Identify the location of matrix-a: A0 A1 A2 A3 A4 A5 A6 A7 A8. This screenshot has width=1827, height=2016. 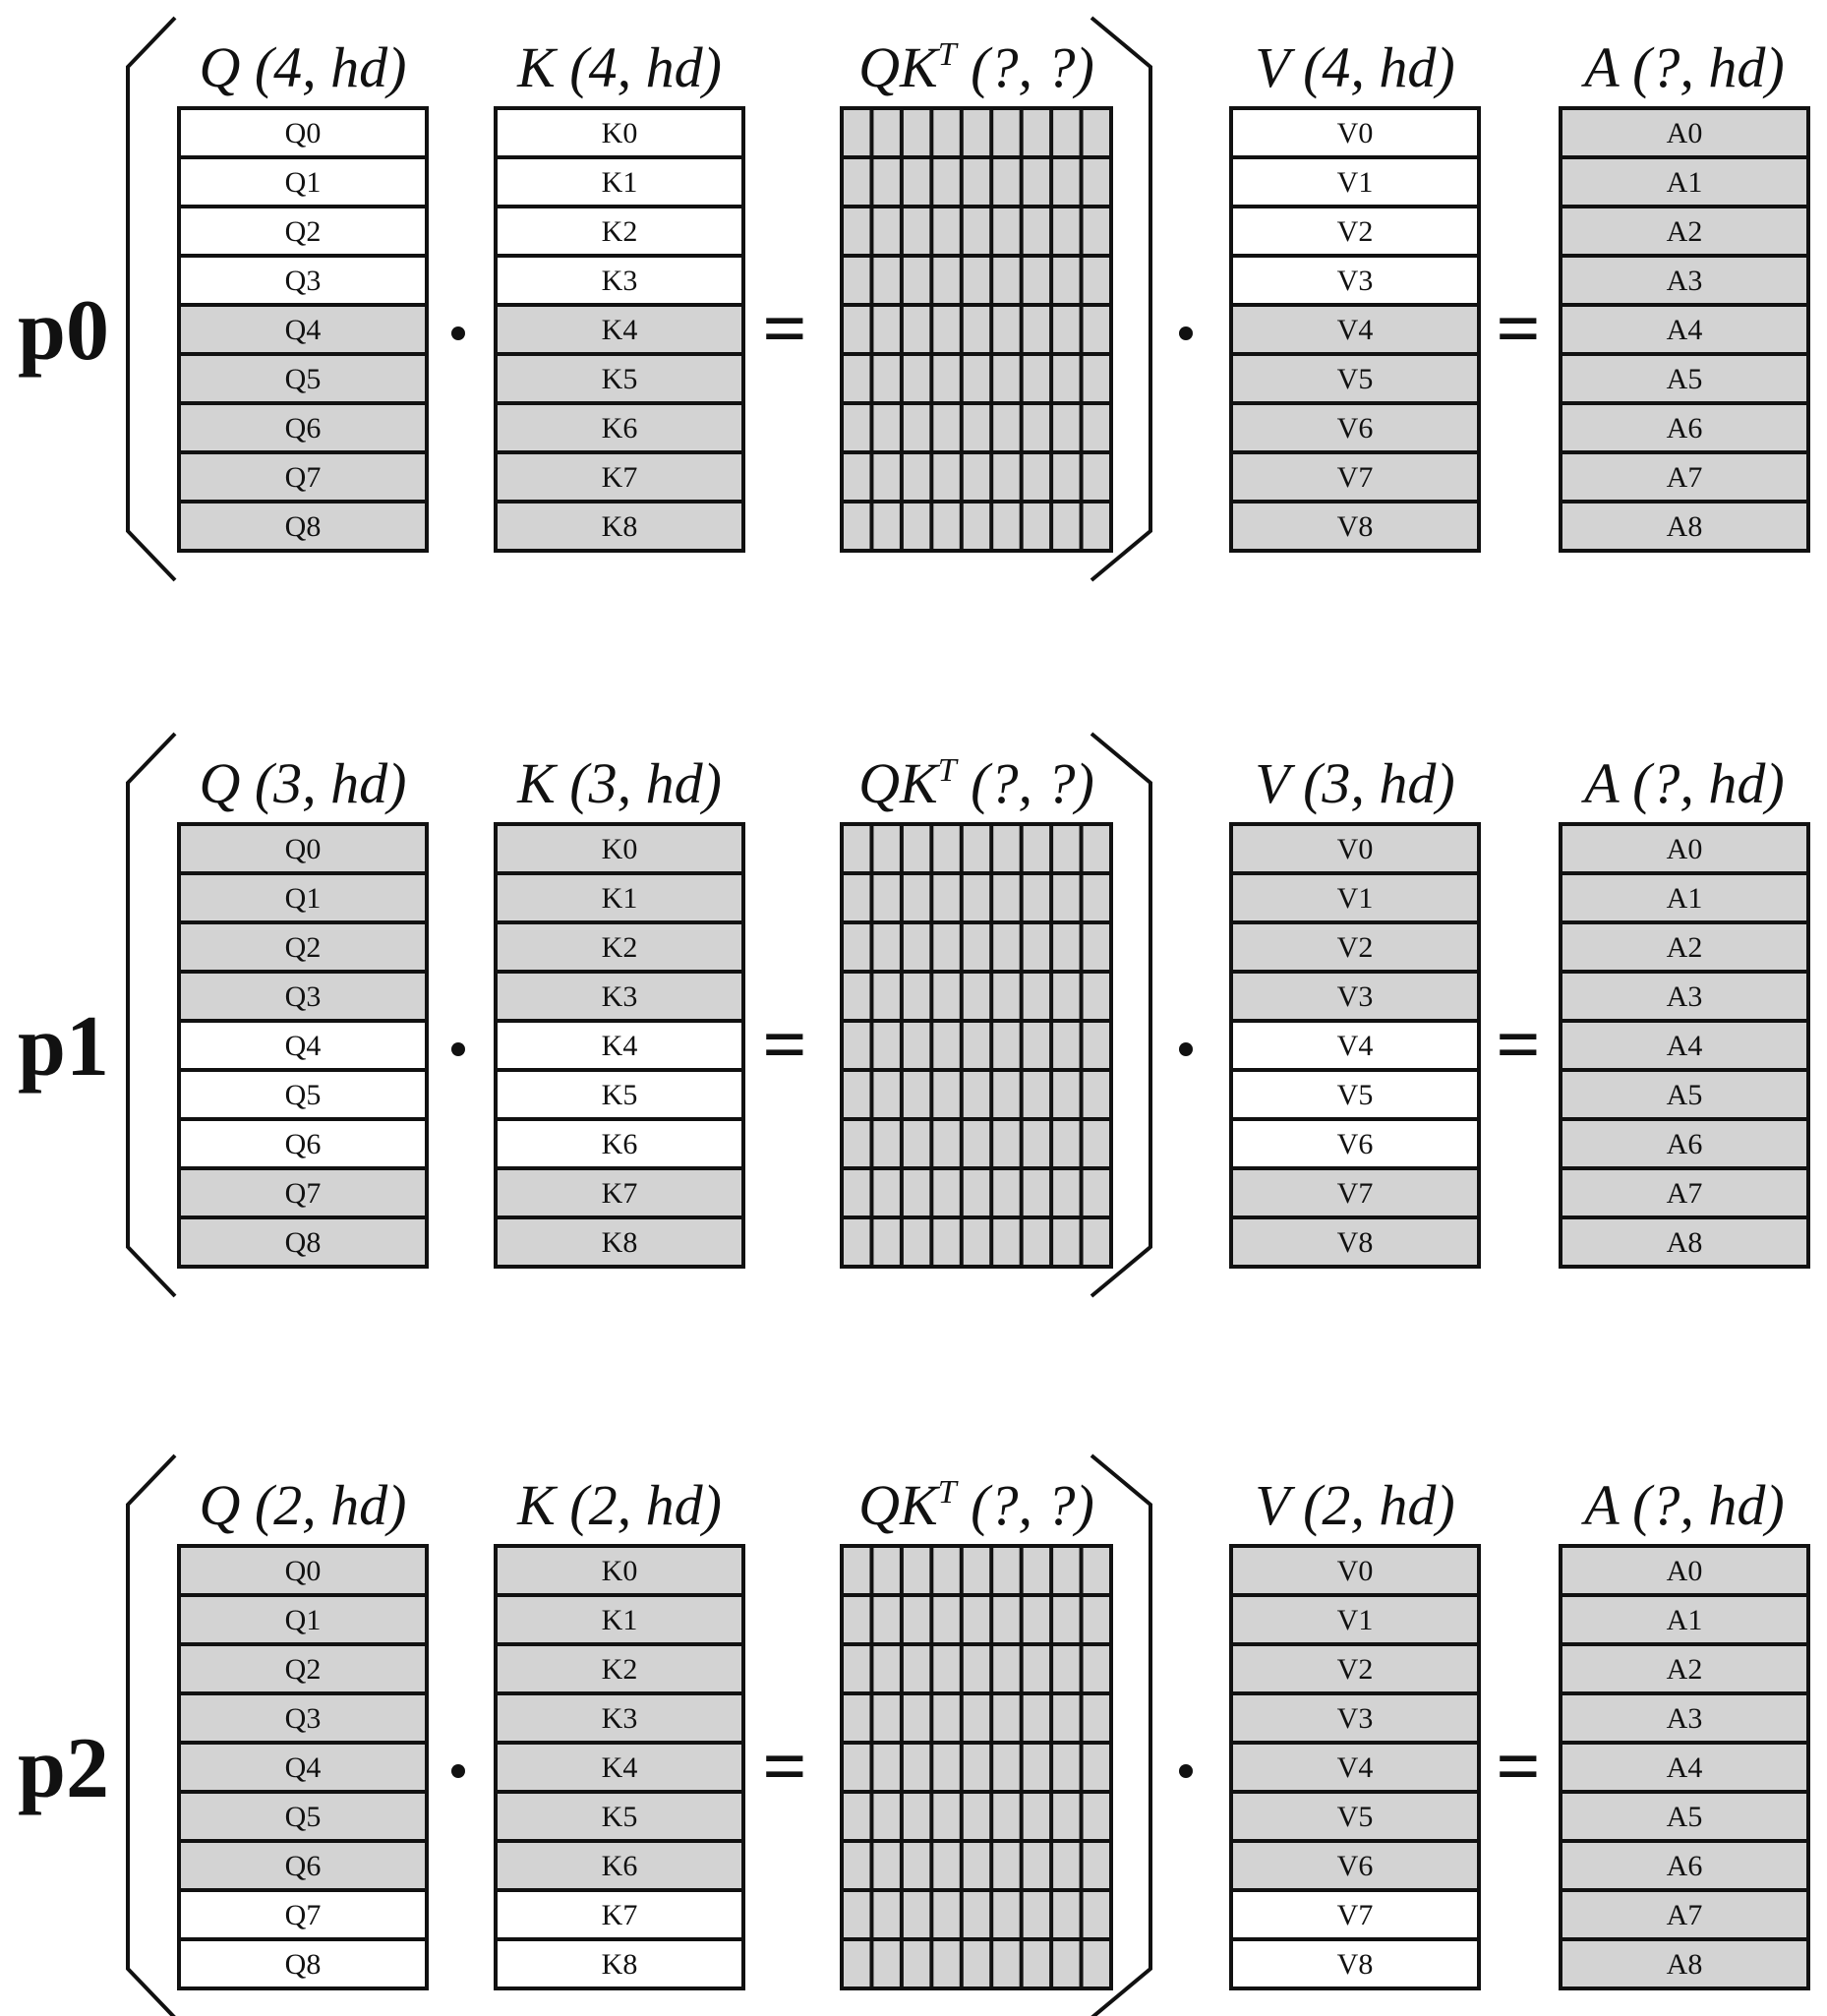
(1684, 329).